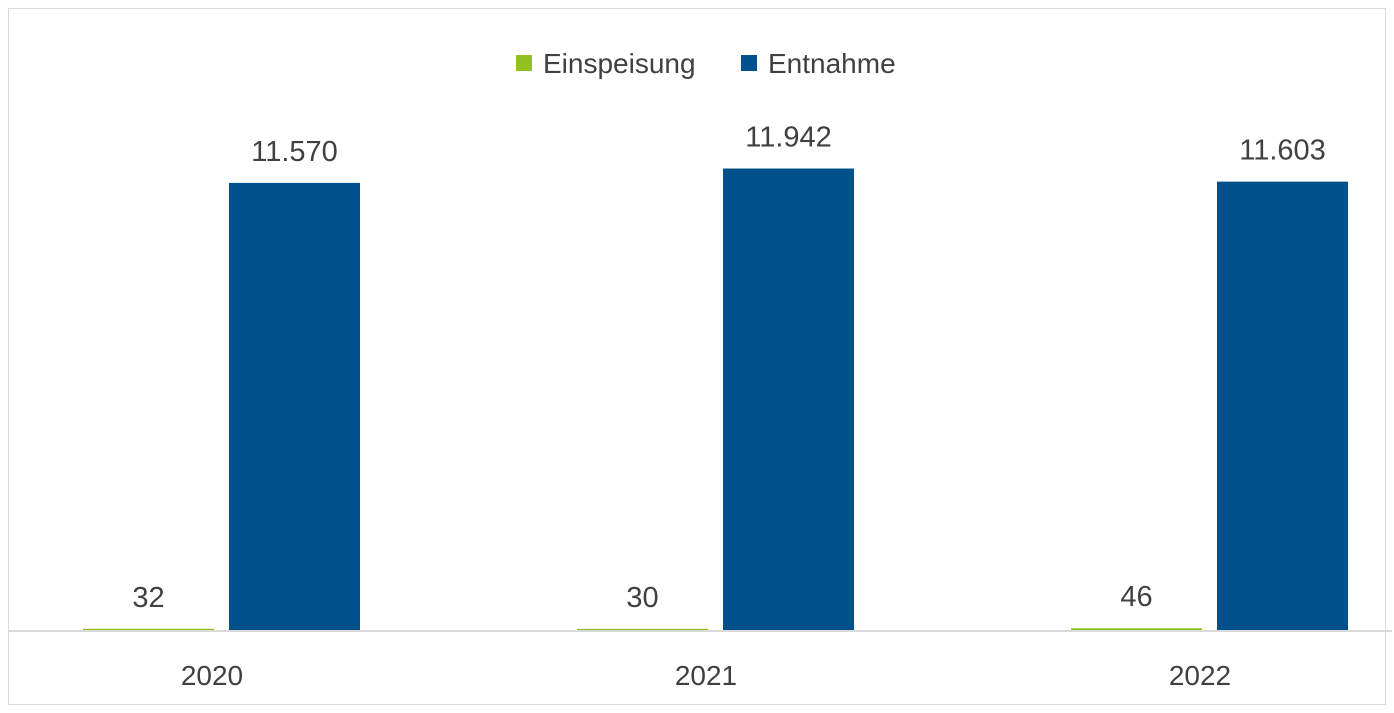 This screenshot has height=713, width=1394. What do you see at coordinates (294, 406) in the screenshot?
I see `bar-entnahme-2020` at bounding box center [294, 406].